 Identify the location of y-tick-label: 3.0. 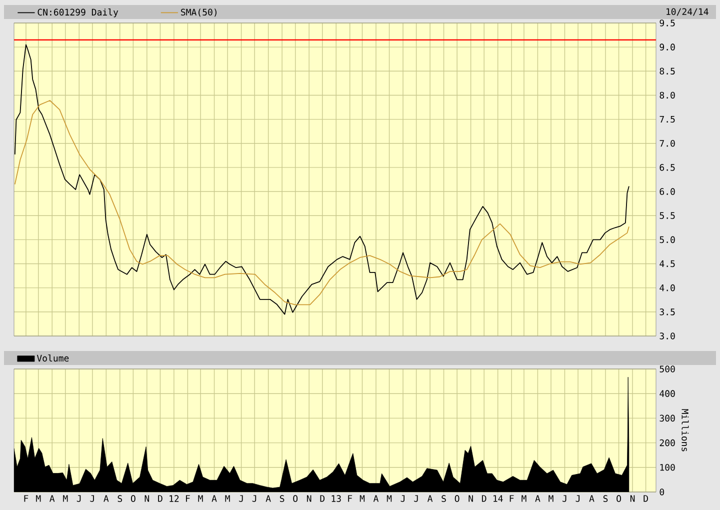
(667, 336).